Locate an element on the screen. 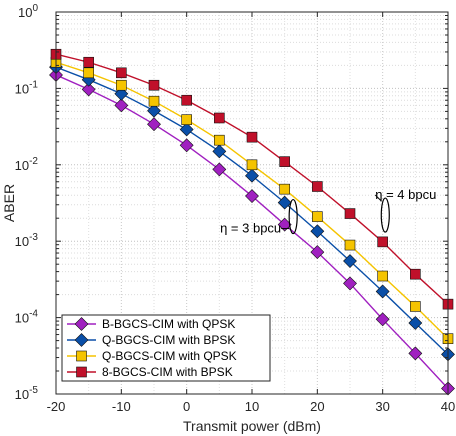 The height and width of the screenshot is (436, 456). eta-4-pointer is located at coordinates (378, 198).